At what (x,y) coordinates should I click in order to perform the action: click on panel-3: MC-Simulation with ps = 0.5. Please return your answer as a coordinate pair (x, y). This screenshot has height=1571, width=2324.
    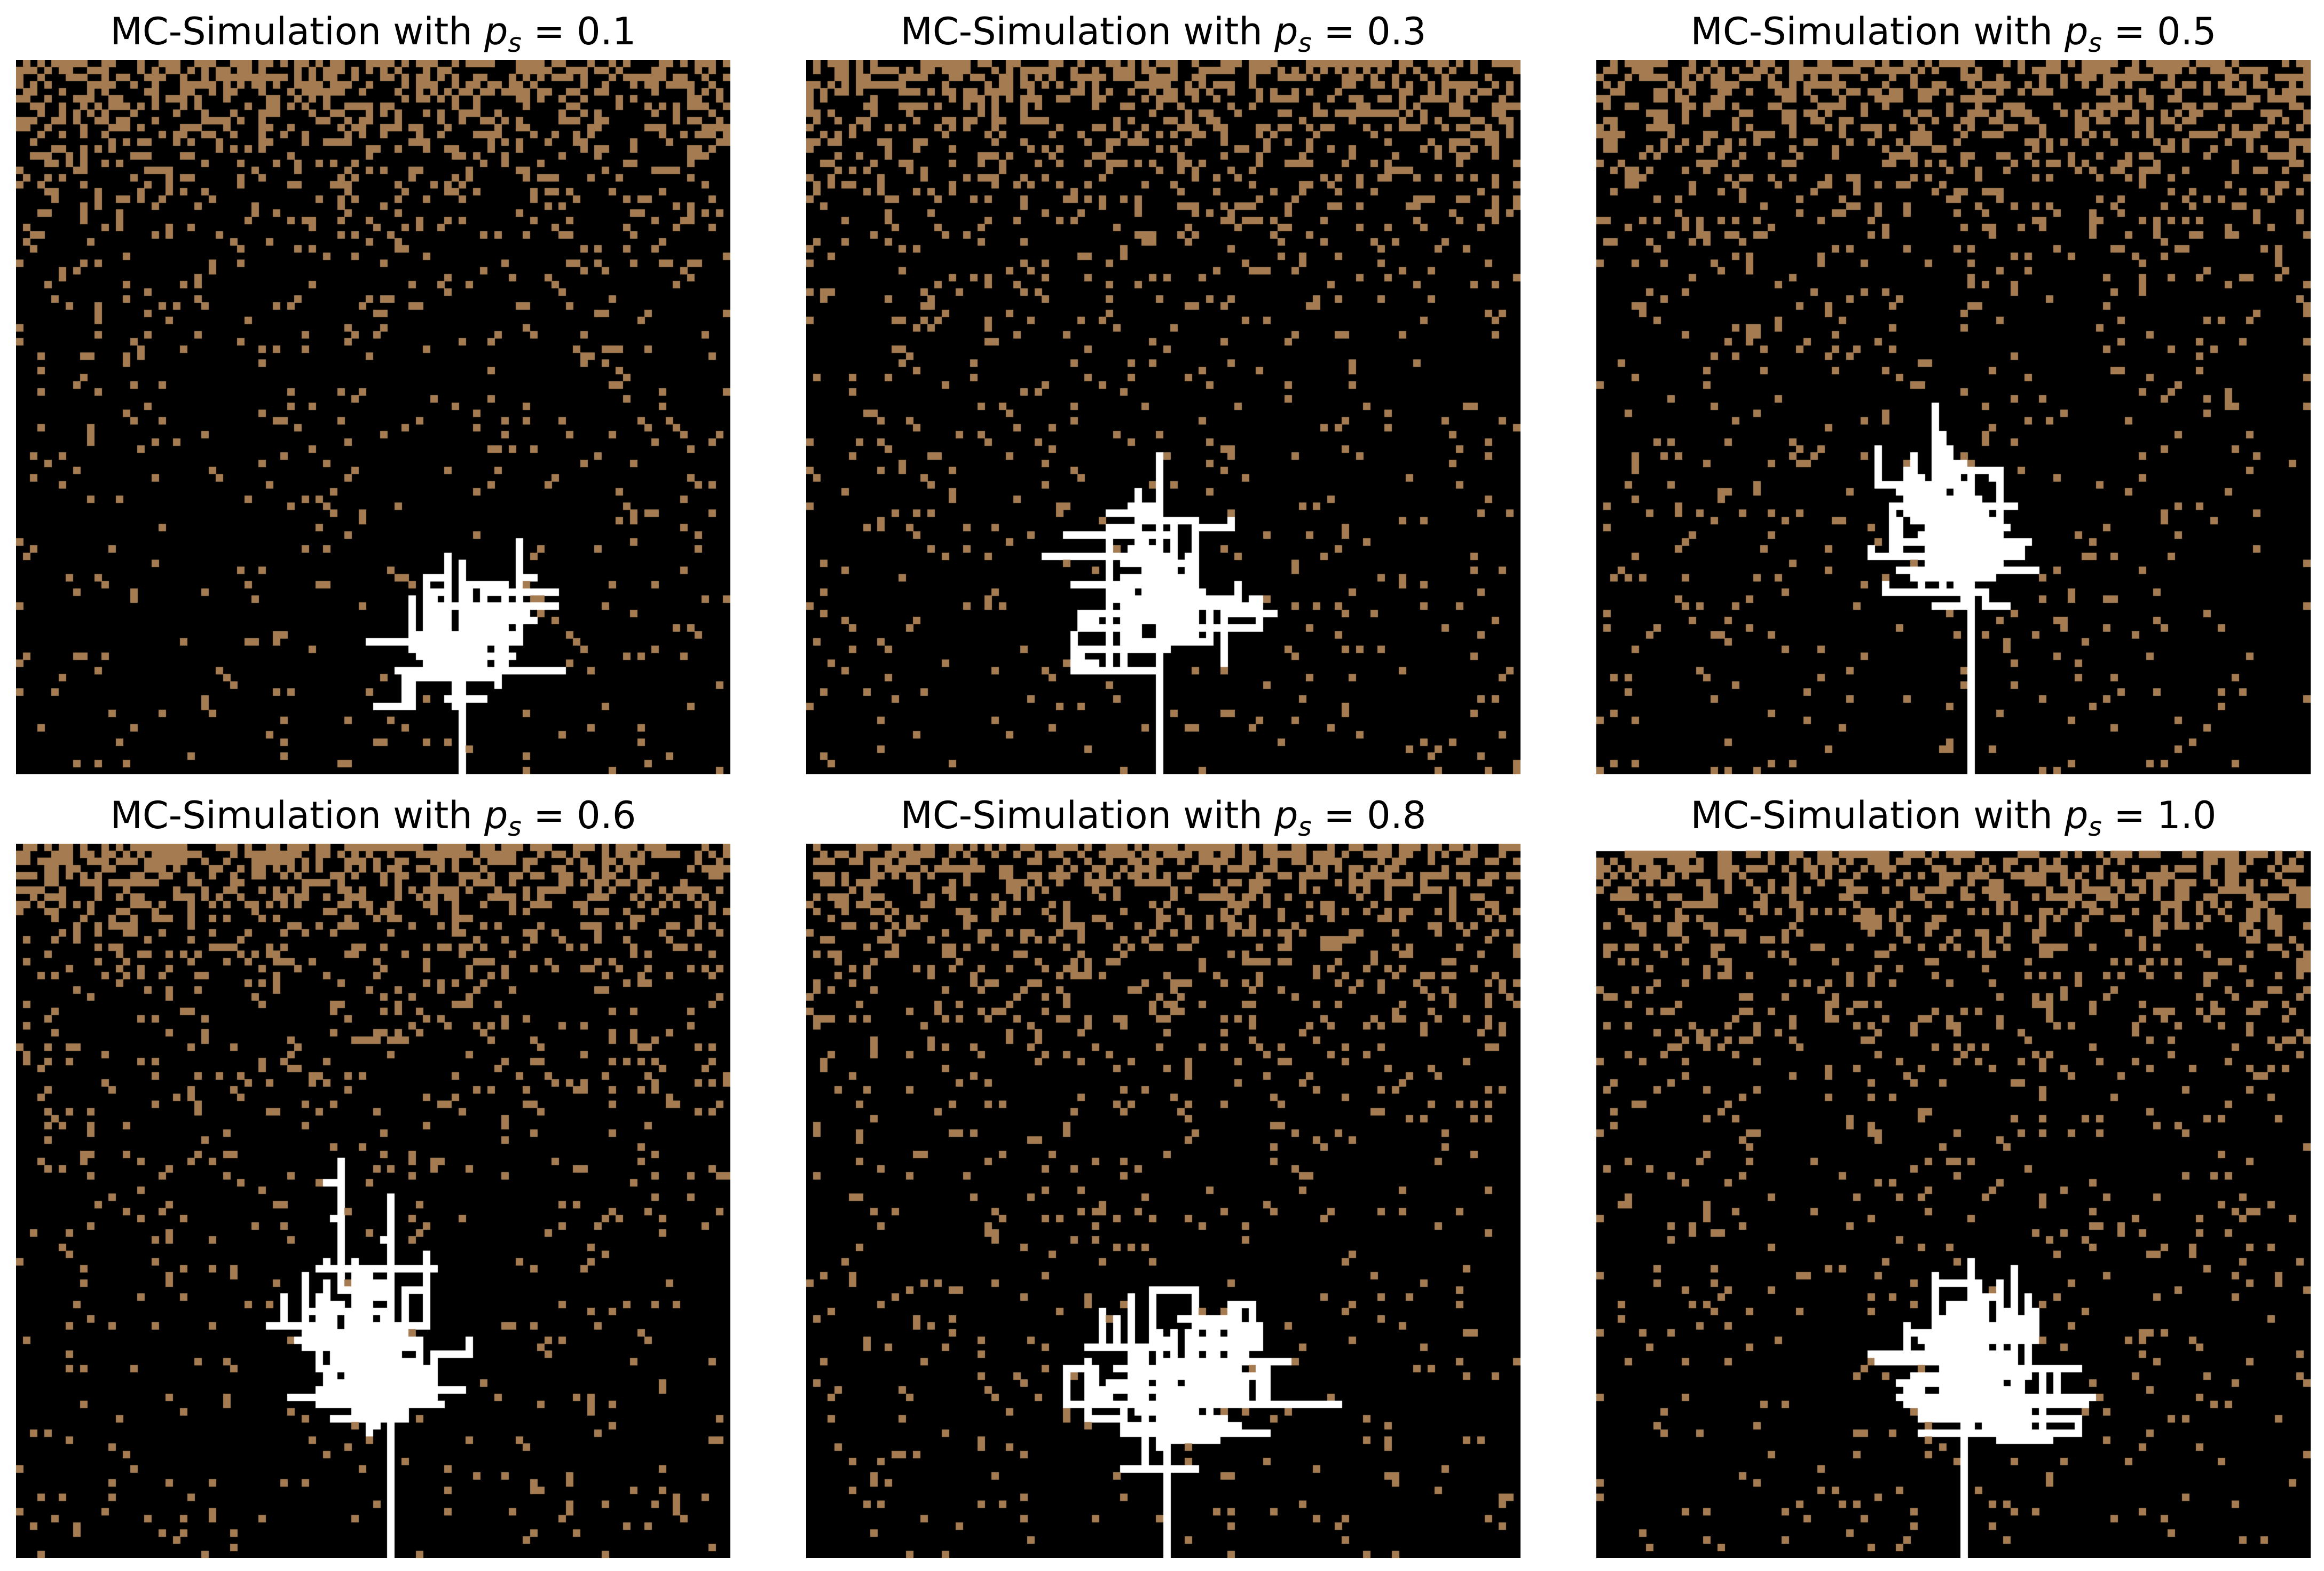
    Looking at the image, I should click on (1953, 392).